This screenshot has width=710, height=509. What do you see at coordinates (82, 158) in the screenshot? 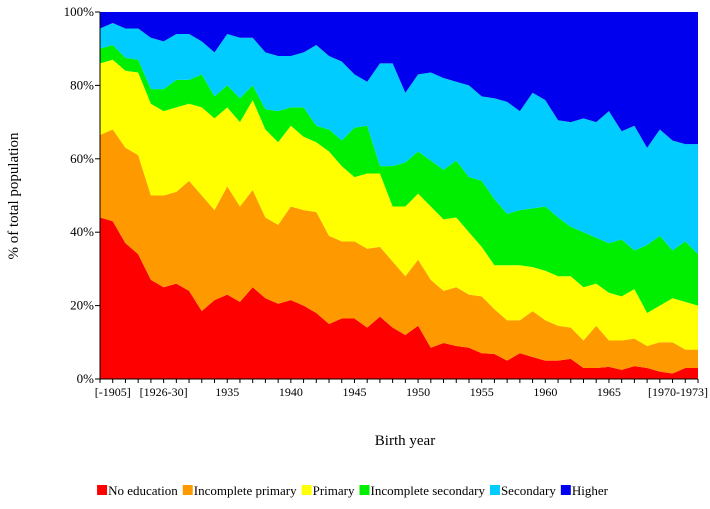
I see `y-tick-label: 60%` at bounding box center [82, 158].